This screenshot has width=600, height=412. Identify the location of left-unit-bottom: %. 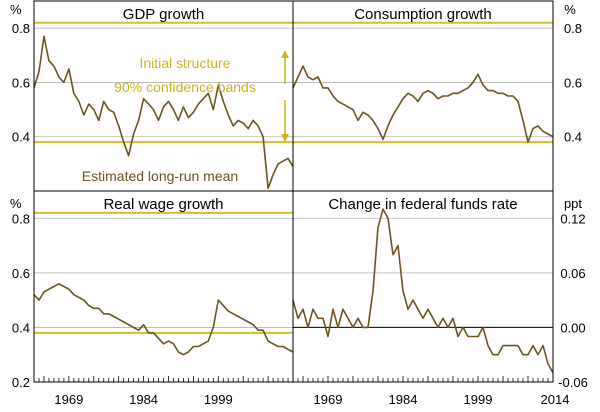
(16, 203).